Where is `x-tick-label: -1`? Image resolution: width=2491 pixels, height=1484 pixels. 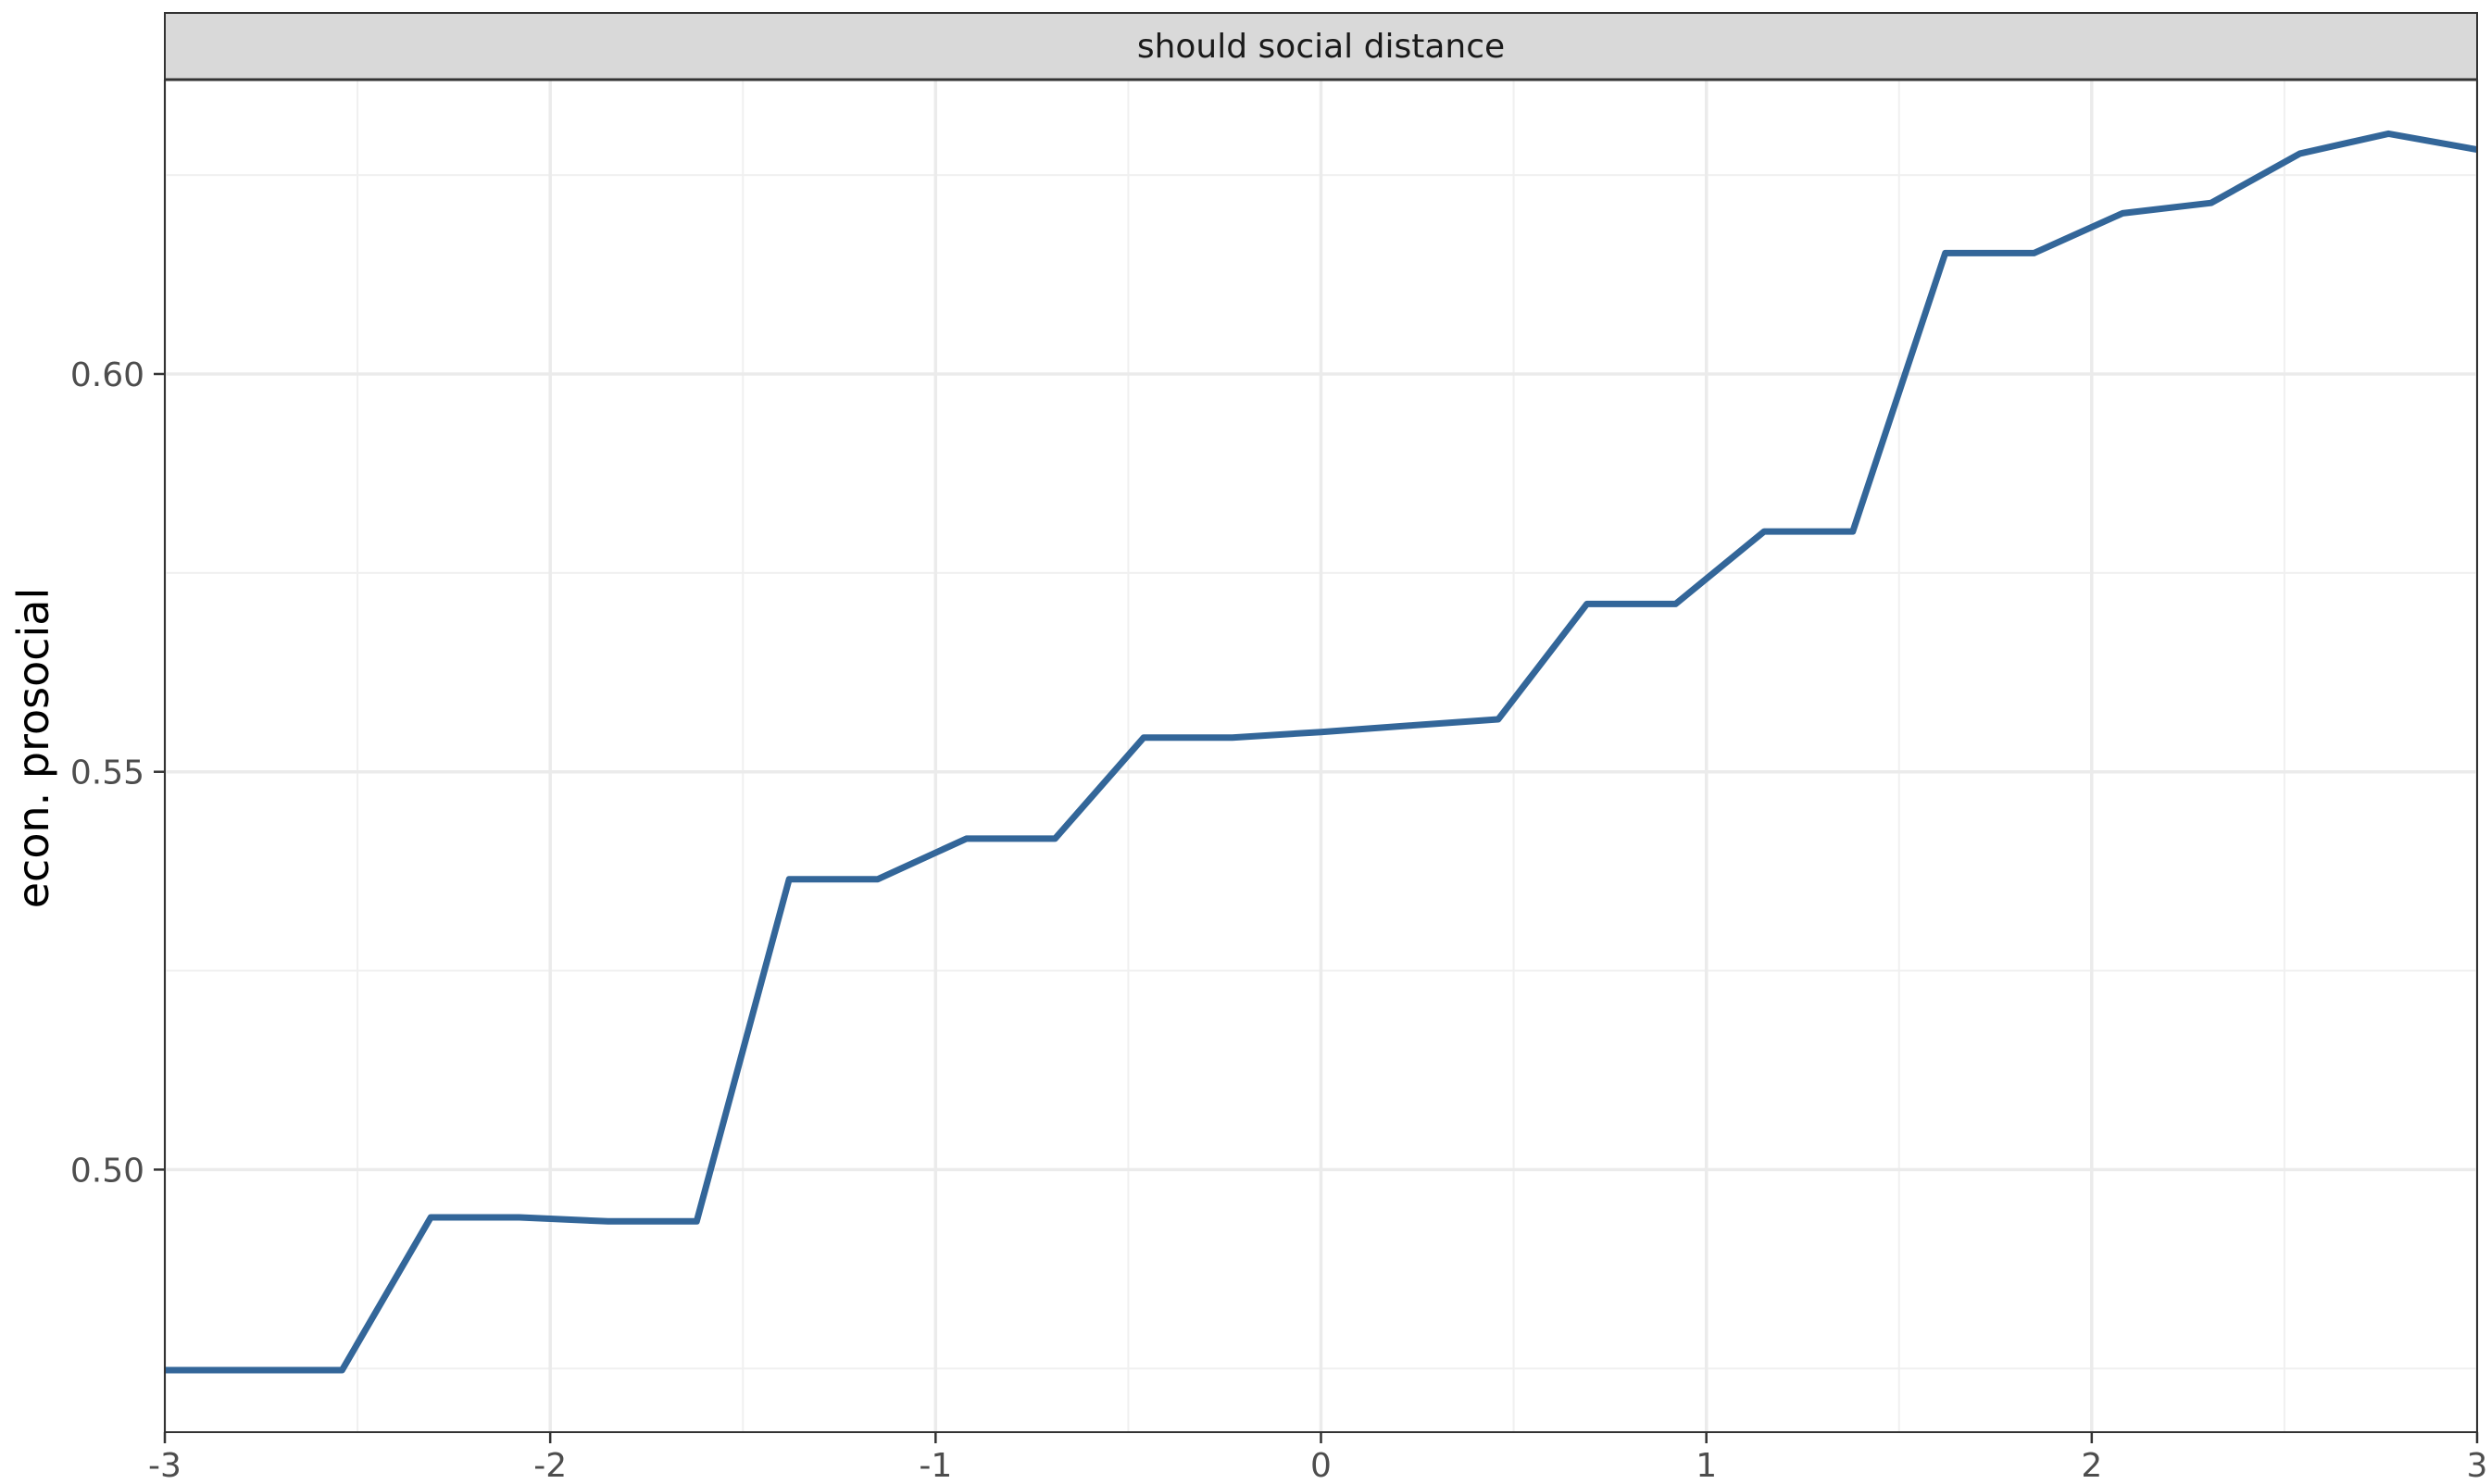
x-tick-label: -1 is located at coordinates (935, 1465).